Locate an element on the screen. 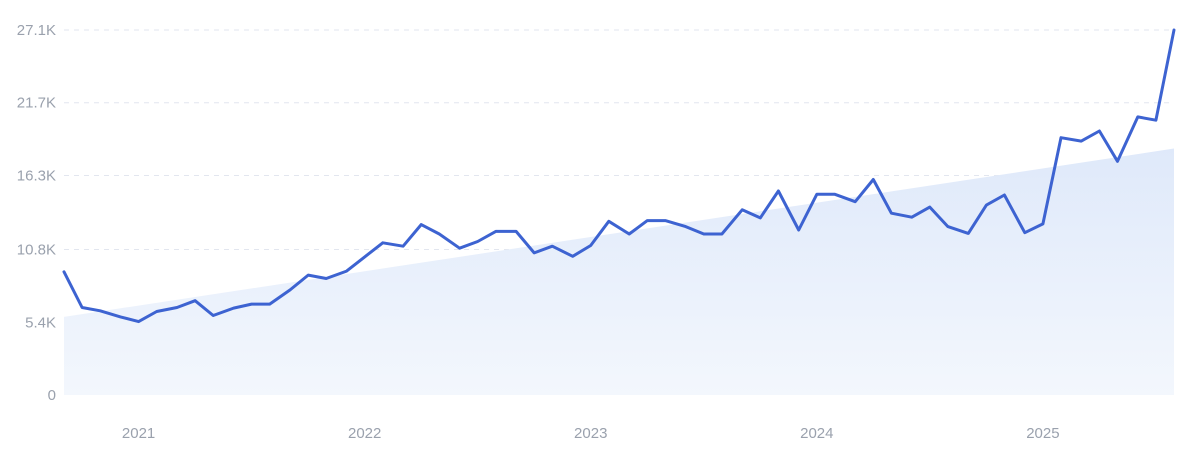 The width and height of the screenshot is (1200, 458). y-tick-label: 10.8K is located at coordinates (36, 250).